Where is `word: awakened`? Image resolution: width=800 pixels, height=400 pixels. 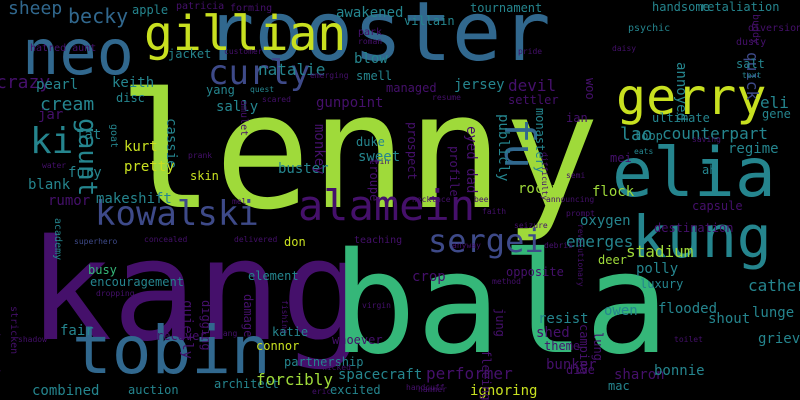
word: awakened is located at coordinates (370, 13).